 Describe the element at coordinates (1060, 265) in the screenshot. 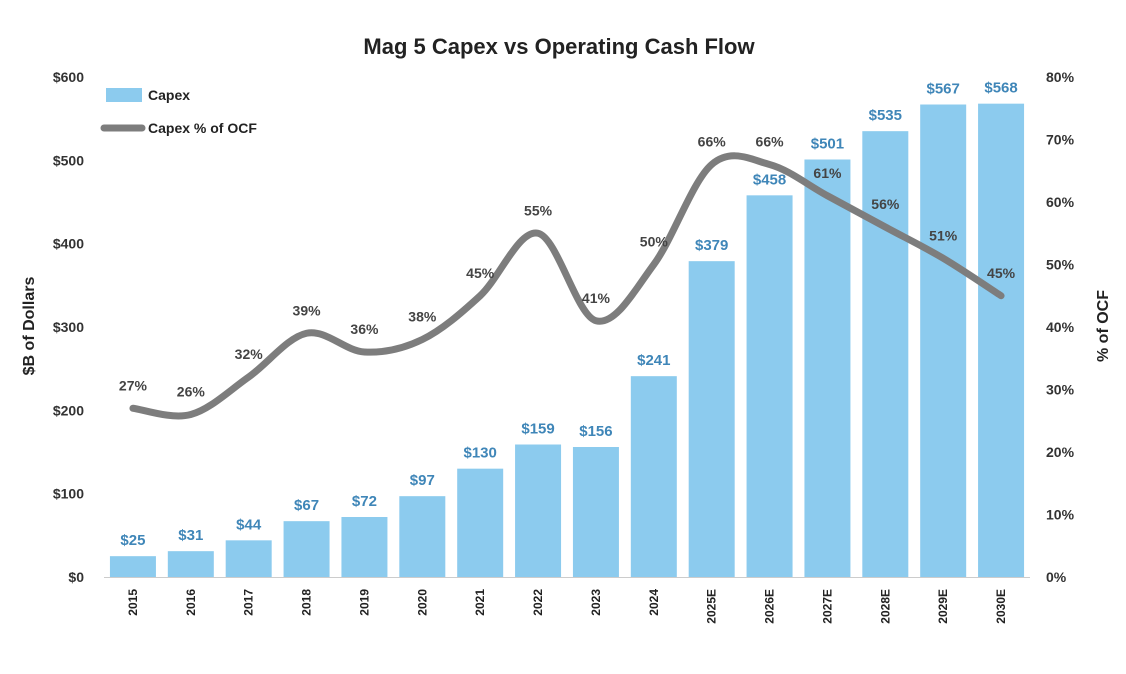

I see `y2-tick-label: 50%` at that location.